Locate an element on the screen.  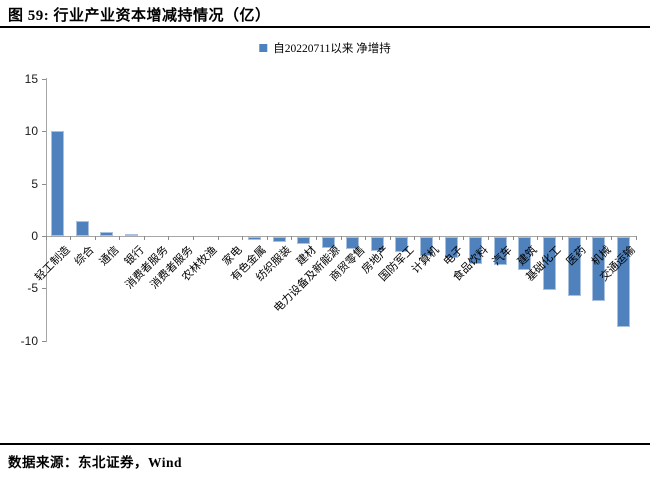
figure-title: 图 59: 行业产业资本增减持情况（亿） is located at coordinates (139, 16).